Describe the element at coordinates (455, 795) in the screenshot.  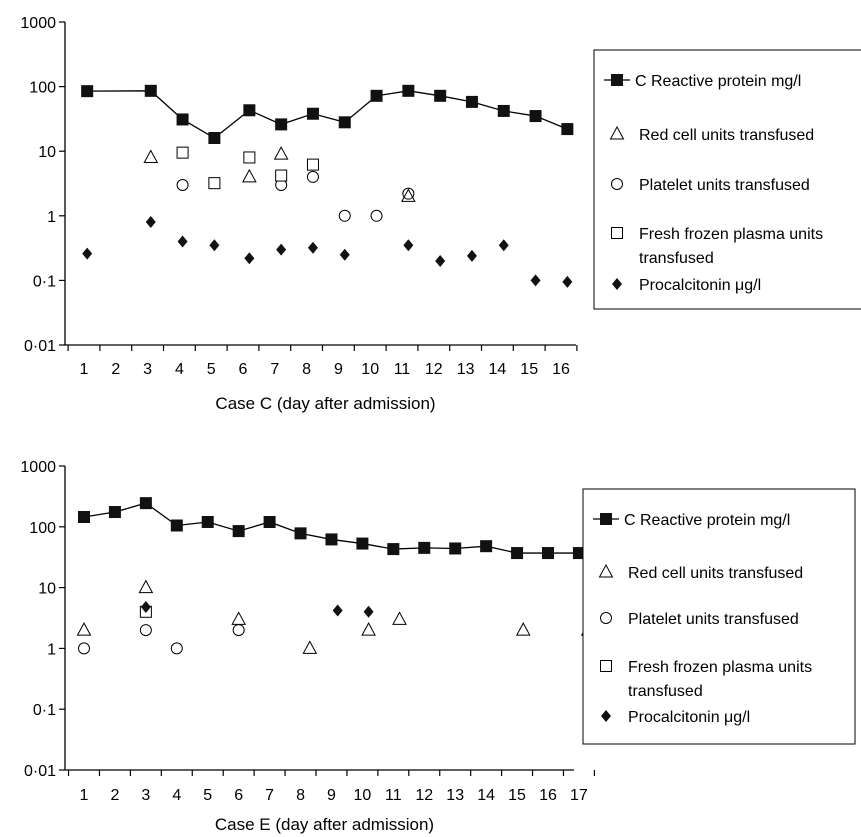
I see `x-tick-label: 13` at that location.